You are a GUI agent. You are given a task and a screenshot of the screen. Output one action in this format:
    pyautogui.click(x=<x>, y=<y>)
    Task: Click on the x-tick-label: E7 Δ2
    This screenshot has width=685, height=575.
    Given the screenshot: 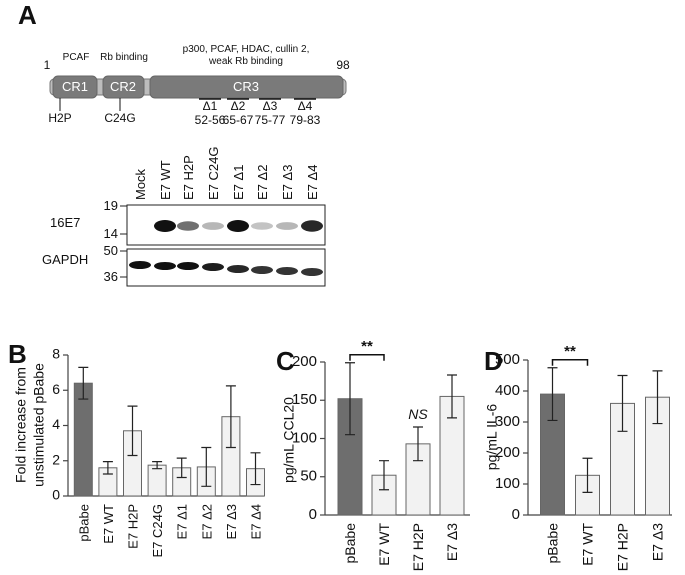 What is the action you would take?
    pyautogui.click(x=206, y=521)
    